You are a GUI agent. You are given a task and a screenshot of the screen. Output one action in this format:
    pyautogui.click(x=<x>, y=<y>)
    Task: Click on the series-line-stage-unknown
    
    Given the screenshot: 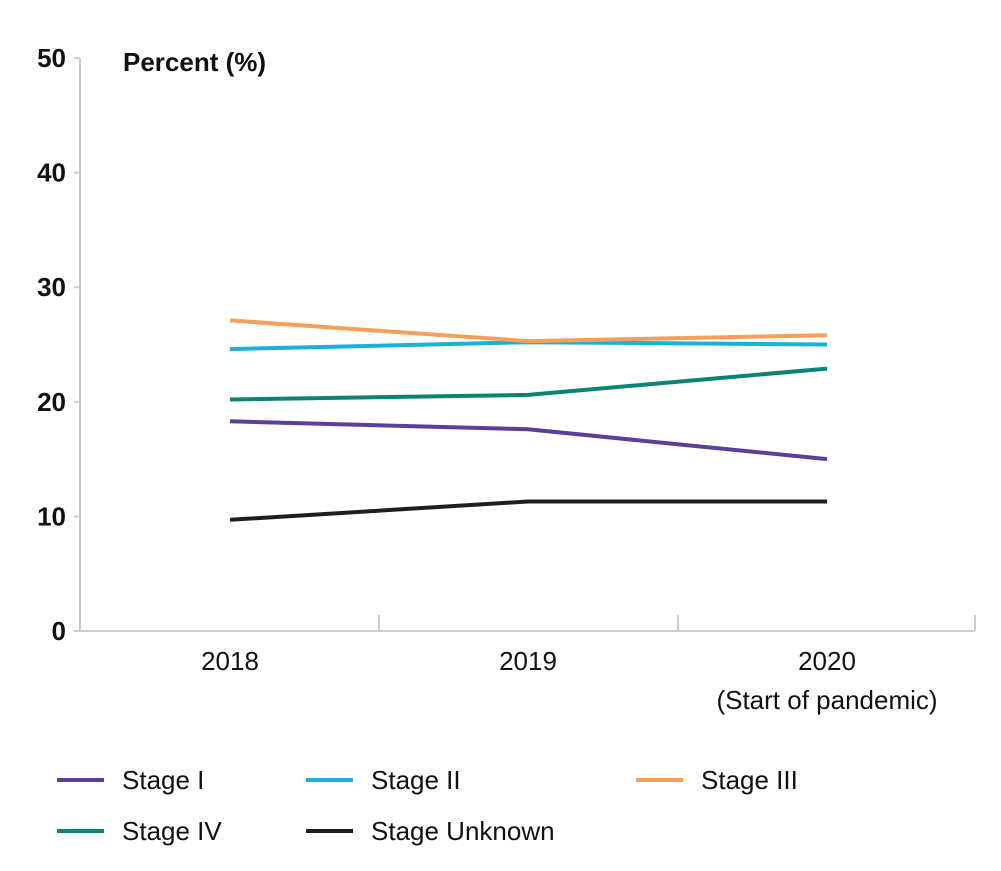 What is the action you would take?
    pyautogui.click(x=528, y=510)
    